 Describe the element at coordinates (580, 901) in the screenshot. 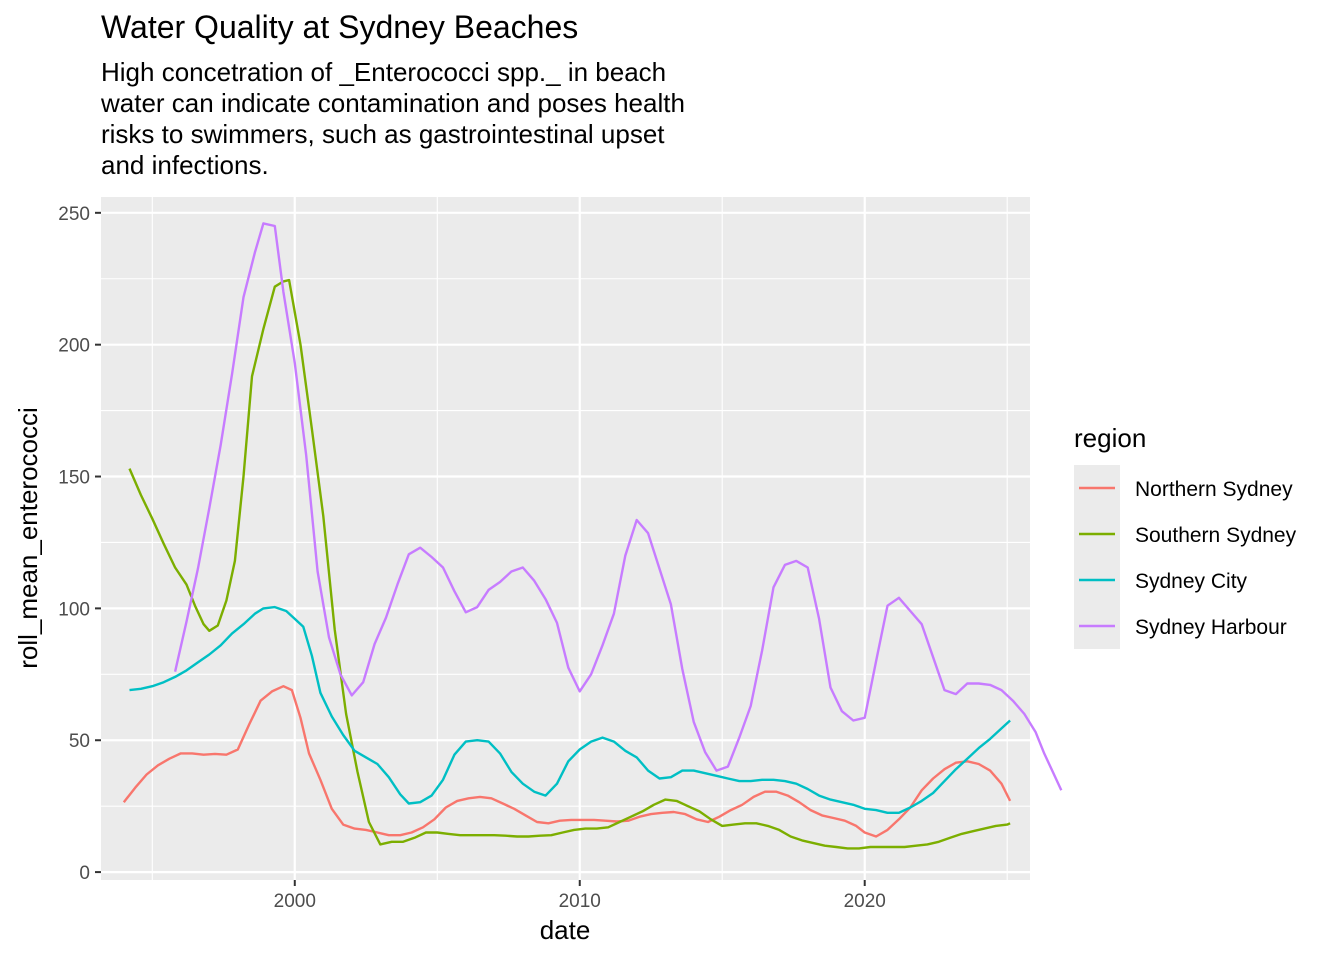

I see `x-tick-label-1: 2010` at that location.